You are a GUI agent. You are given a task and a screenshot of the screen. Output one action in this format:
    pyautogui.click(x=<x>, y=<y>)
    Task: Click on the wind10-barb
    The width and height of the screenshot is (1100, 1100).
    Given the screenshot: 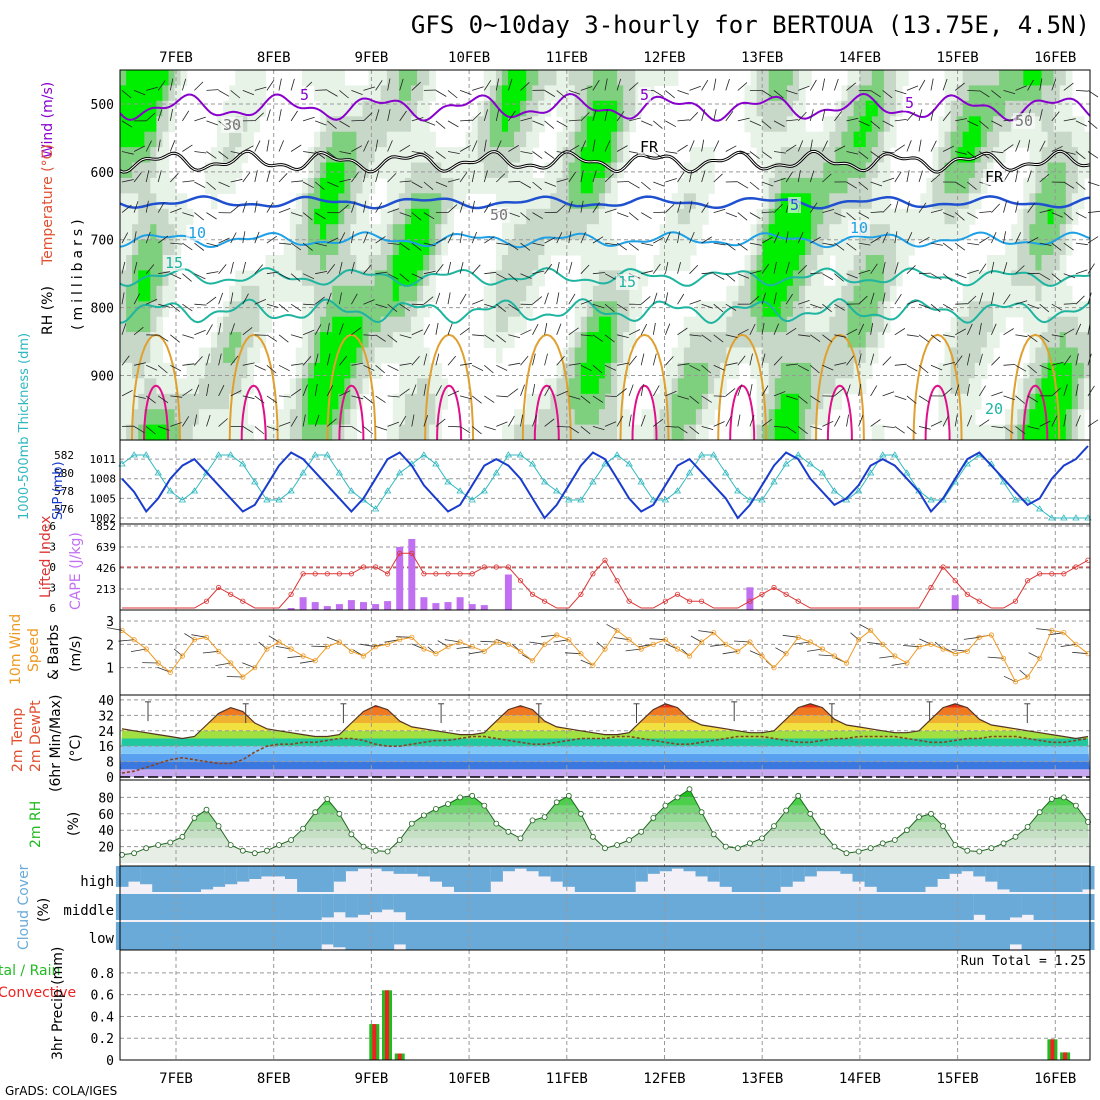 What is the action you would take?
    pyautogui.click(x=210, y=652)
    